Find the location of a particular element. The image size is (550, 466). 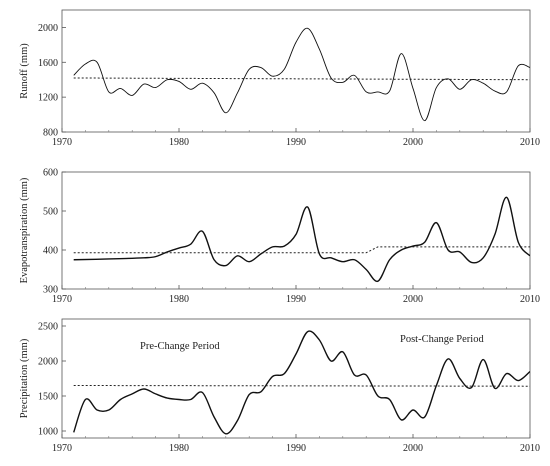

y-tick-label: 1000 is located at coordinates (48, 432).